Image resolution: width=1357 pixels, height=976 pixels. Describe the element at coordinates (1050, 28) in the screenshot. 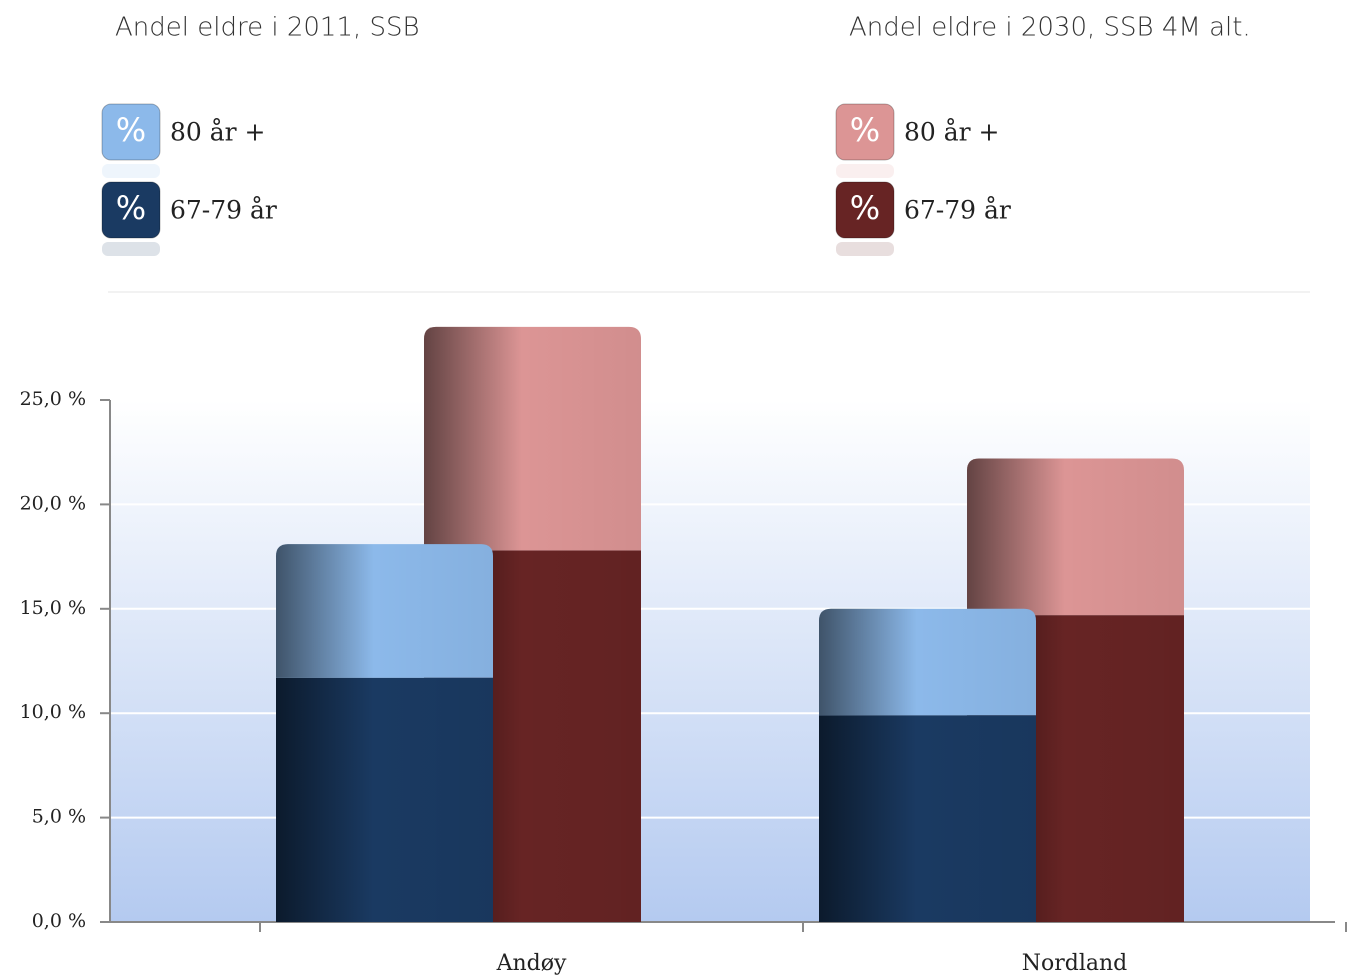

I see `legend-title: Andel eldre i 2030, SSB 4M alt.` at that location.